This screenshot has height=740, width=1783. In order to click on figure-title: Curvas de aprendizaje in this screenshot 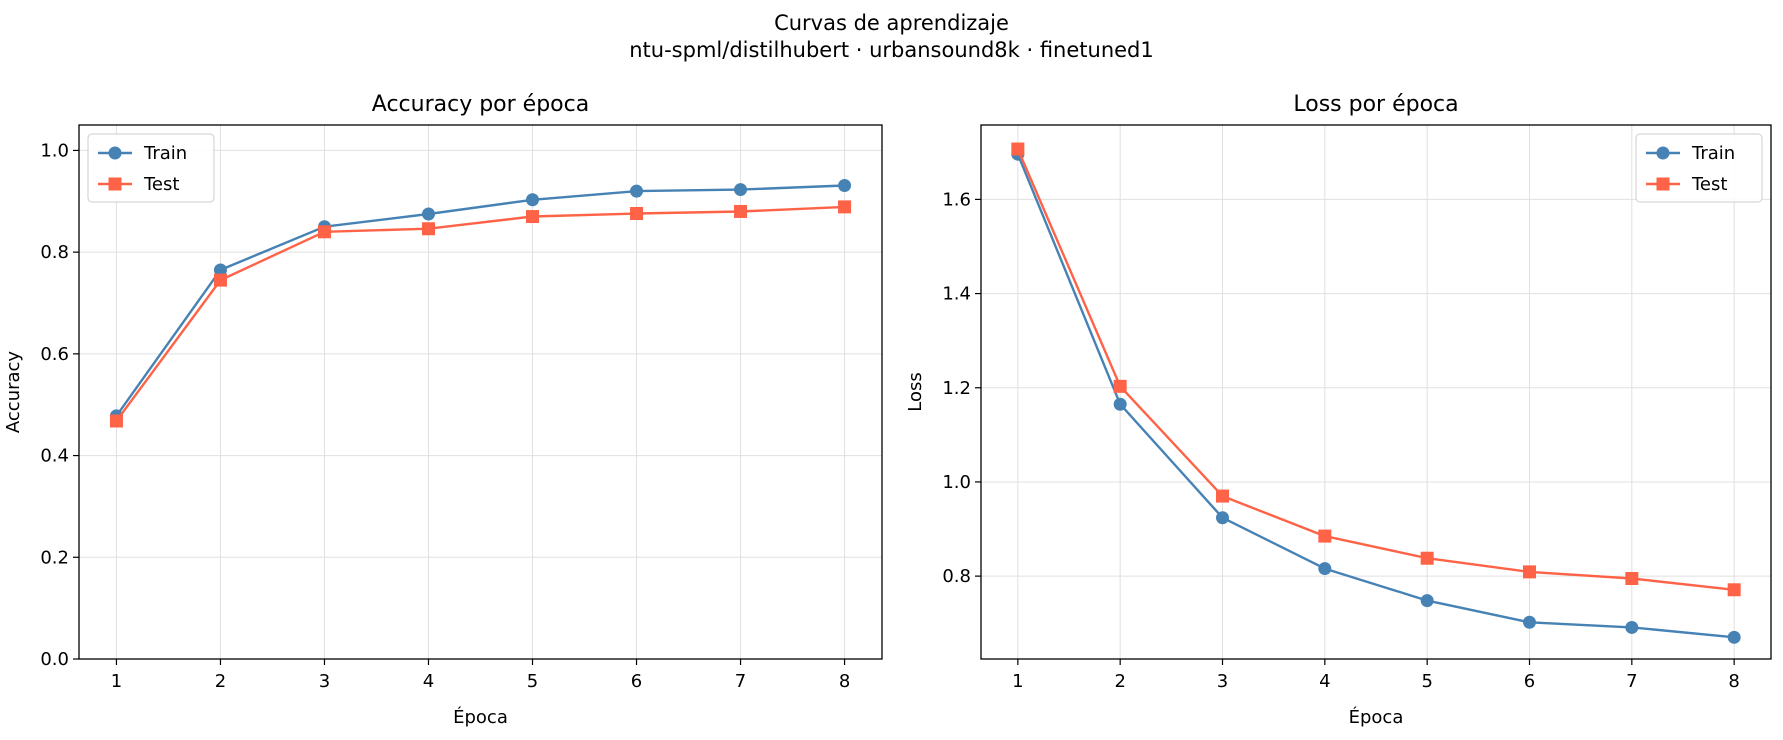, I will do `click(891, 23)`.